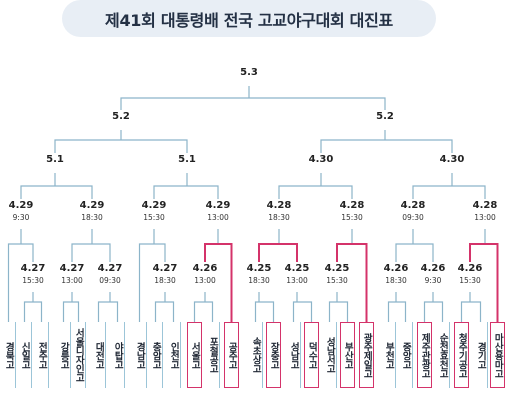 The height and width of the screenshot is (405, 522). What do you see at coordinates (154, 211) in the screenshot?
I see `round16-label-2: 4.29 15:30` at bounding box center [154, 211].